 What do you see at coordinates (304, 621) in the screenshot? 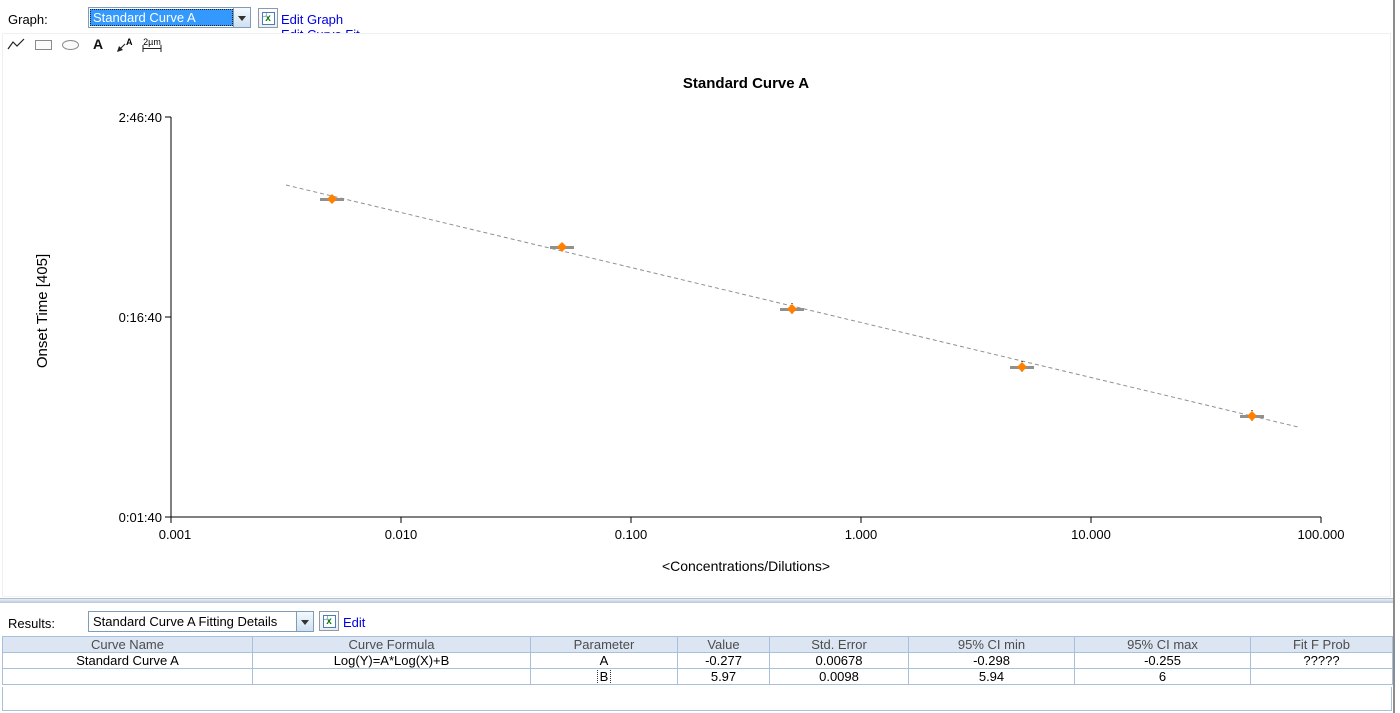
I see `results-select-dropdown-button` at bounding box center [304, 621].